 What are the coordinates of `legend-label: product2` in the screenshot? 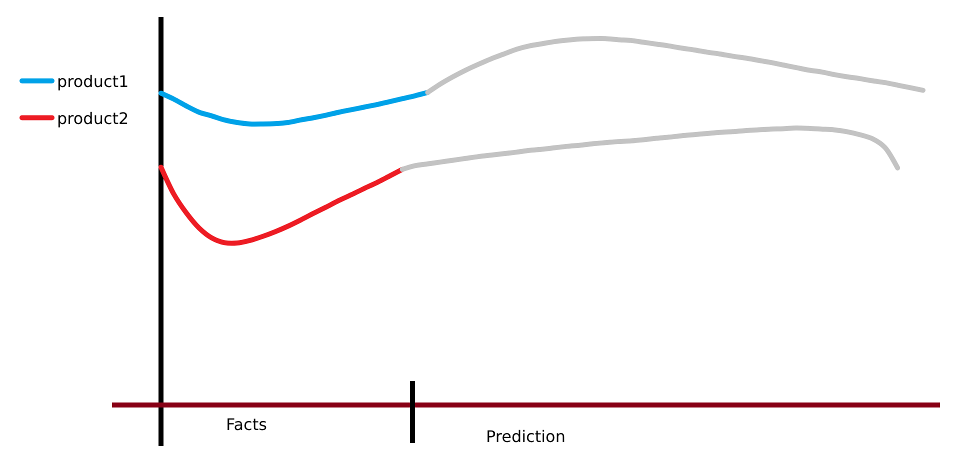 It's located at (93, 118).